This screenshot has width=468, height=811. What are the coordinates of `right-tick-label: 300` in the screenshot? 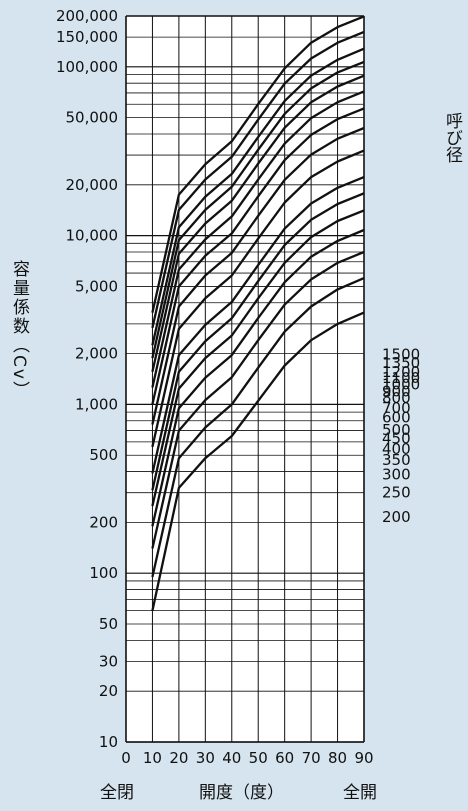 It's located at (396, 474).